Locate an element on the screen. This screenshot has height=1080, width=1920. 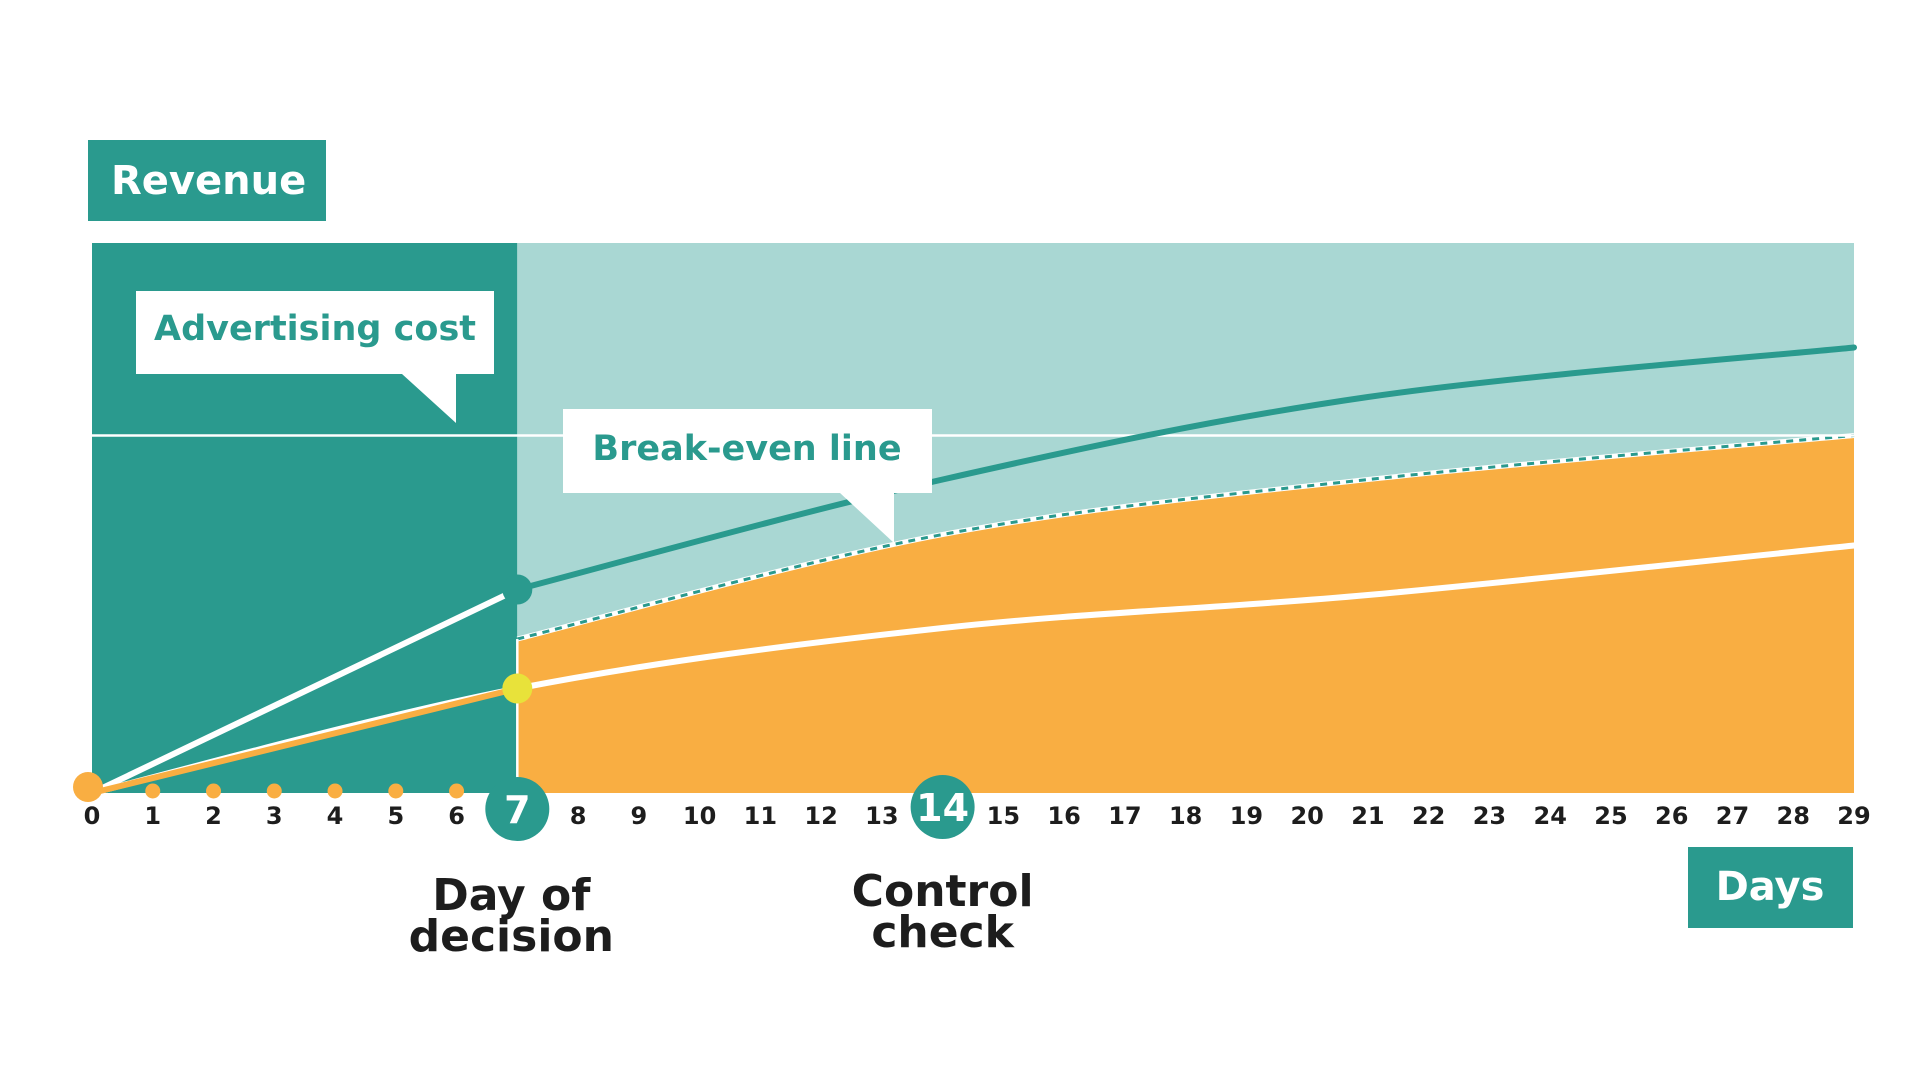
control-check-label-line-2: check is located at coordinates (943, 932).